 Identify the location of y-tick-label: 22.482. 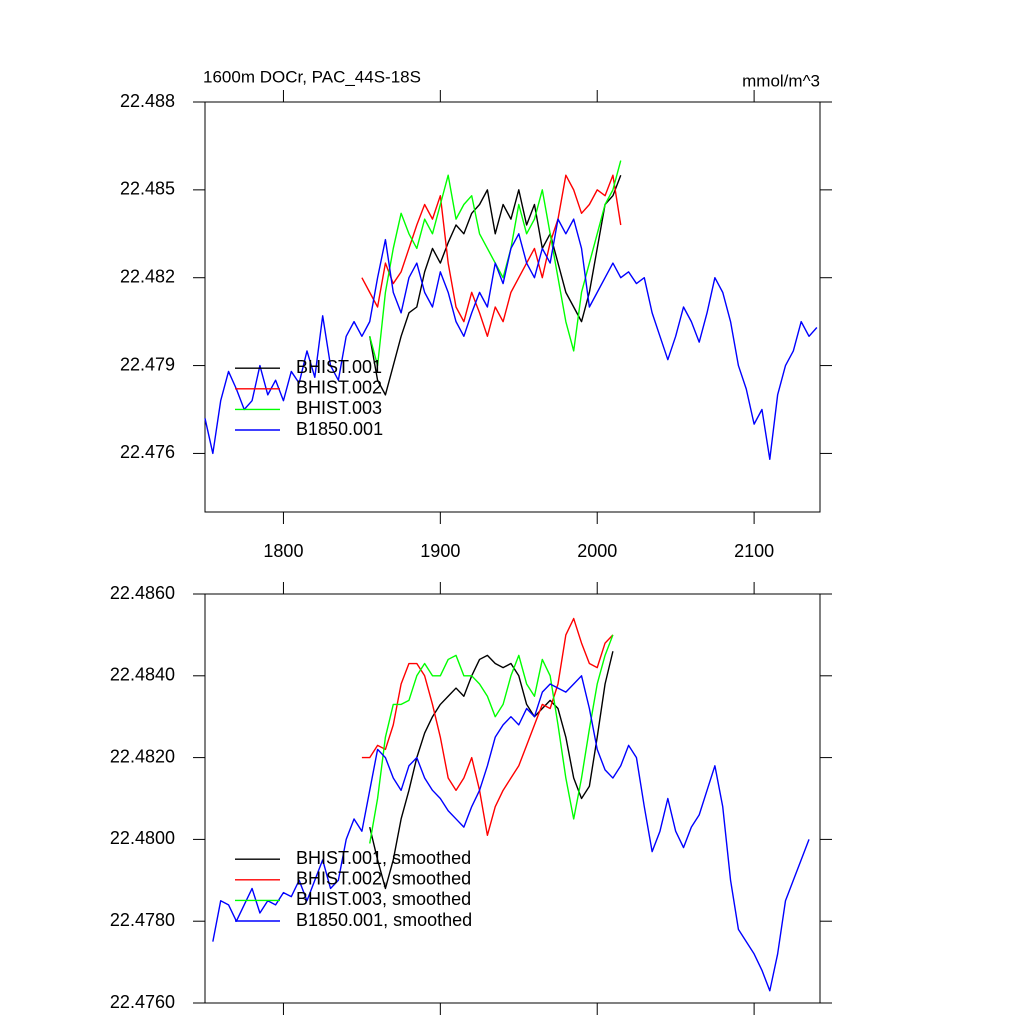
(147, 276).